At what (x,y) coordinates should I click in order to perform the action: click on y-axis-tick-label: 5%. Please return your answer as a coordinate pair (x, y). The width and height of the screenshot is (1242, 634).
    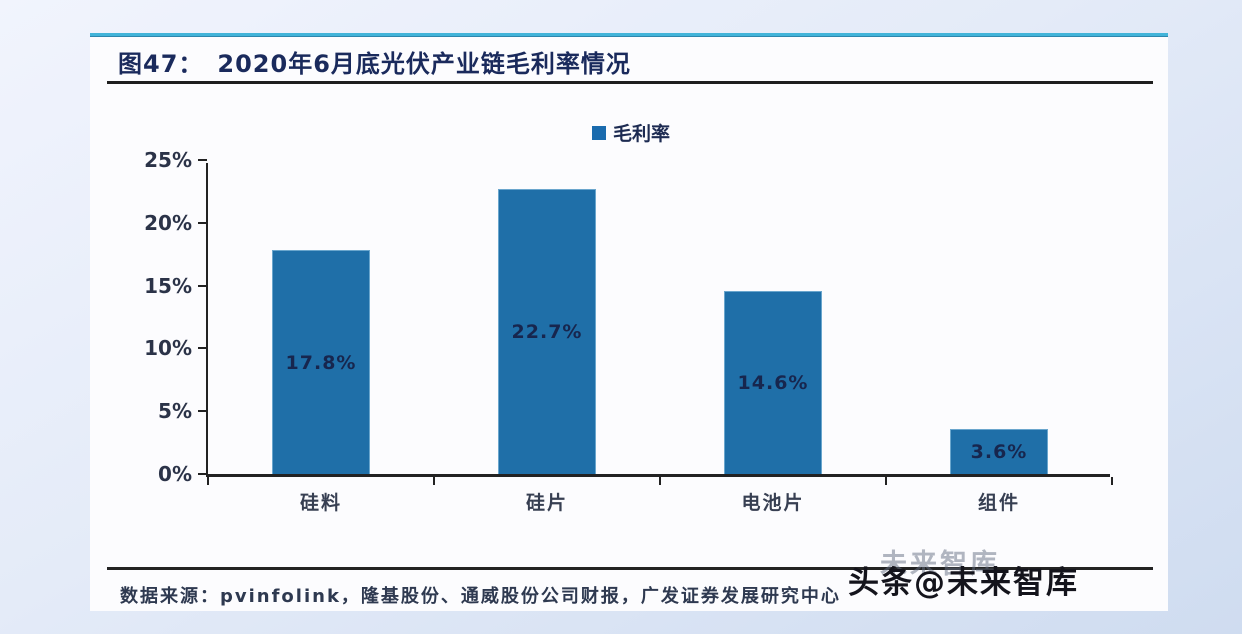
    Looking at the image, I should click on (175, 411).